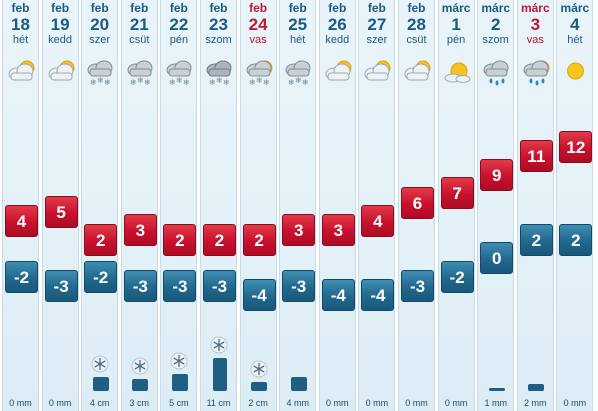  What do you see at coordinates (259, 73) in the screenshot?
I see `sun-cloud-snow-icon: ❄ ❄ ❄` at bounding box center [259, 73].